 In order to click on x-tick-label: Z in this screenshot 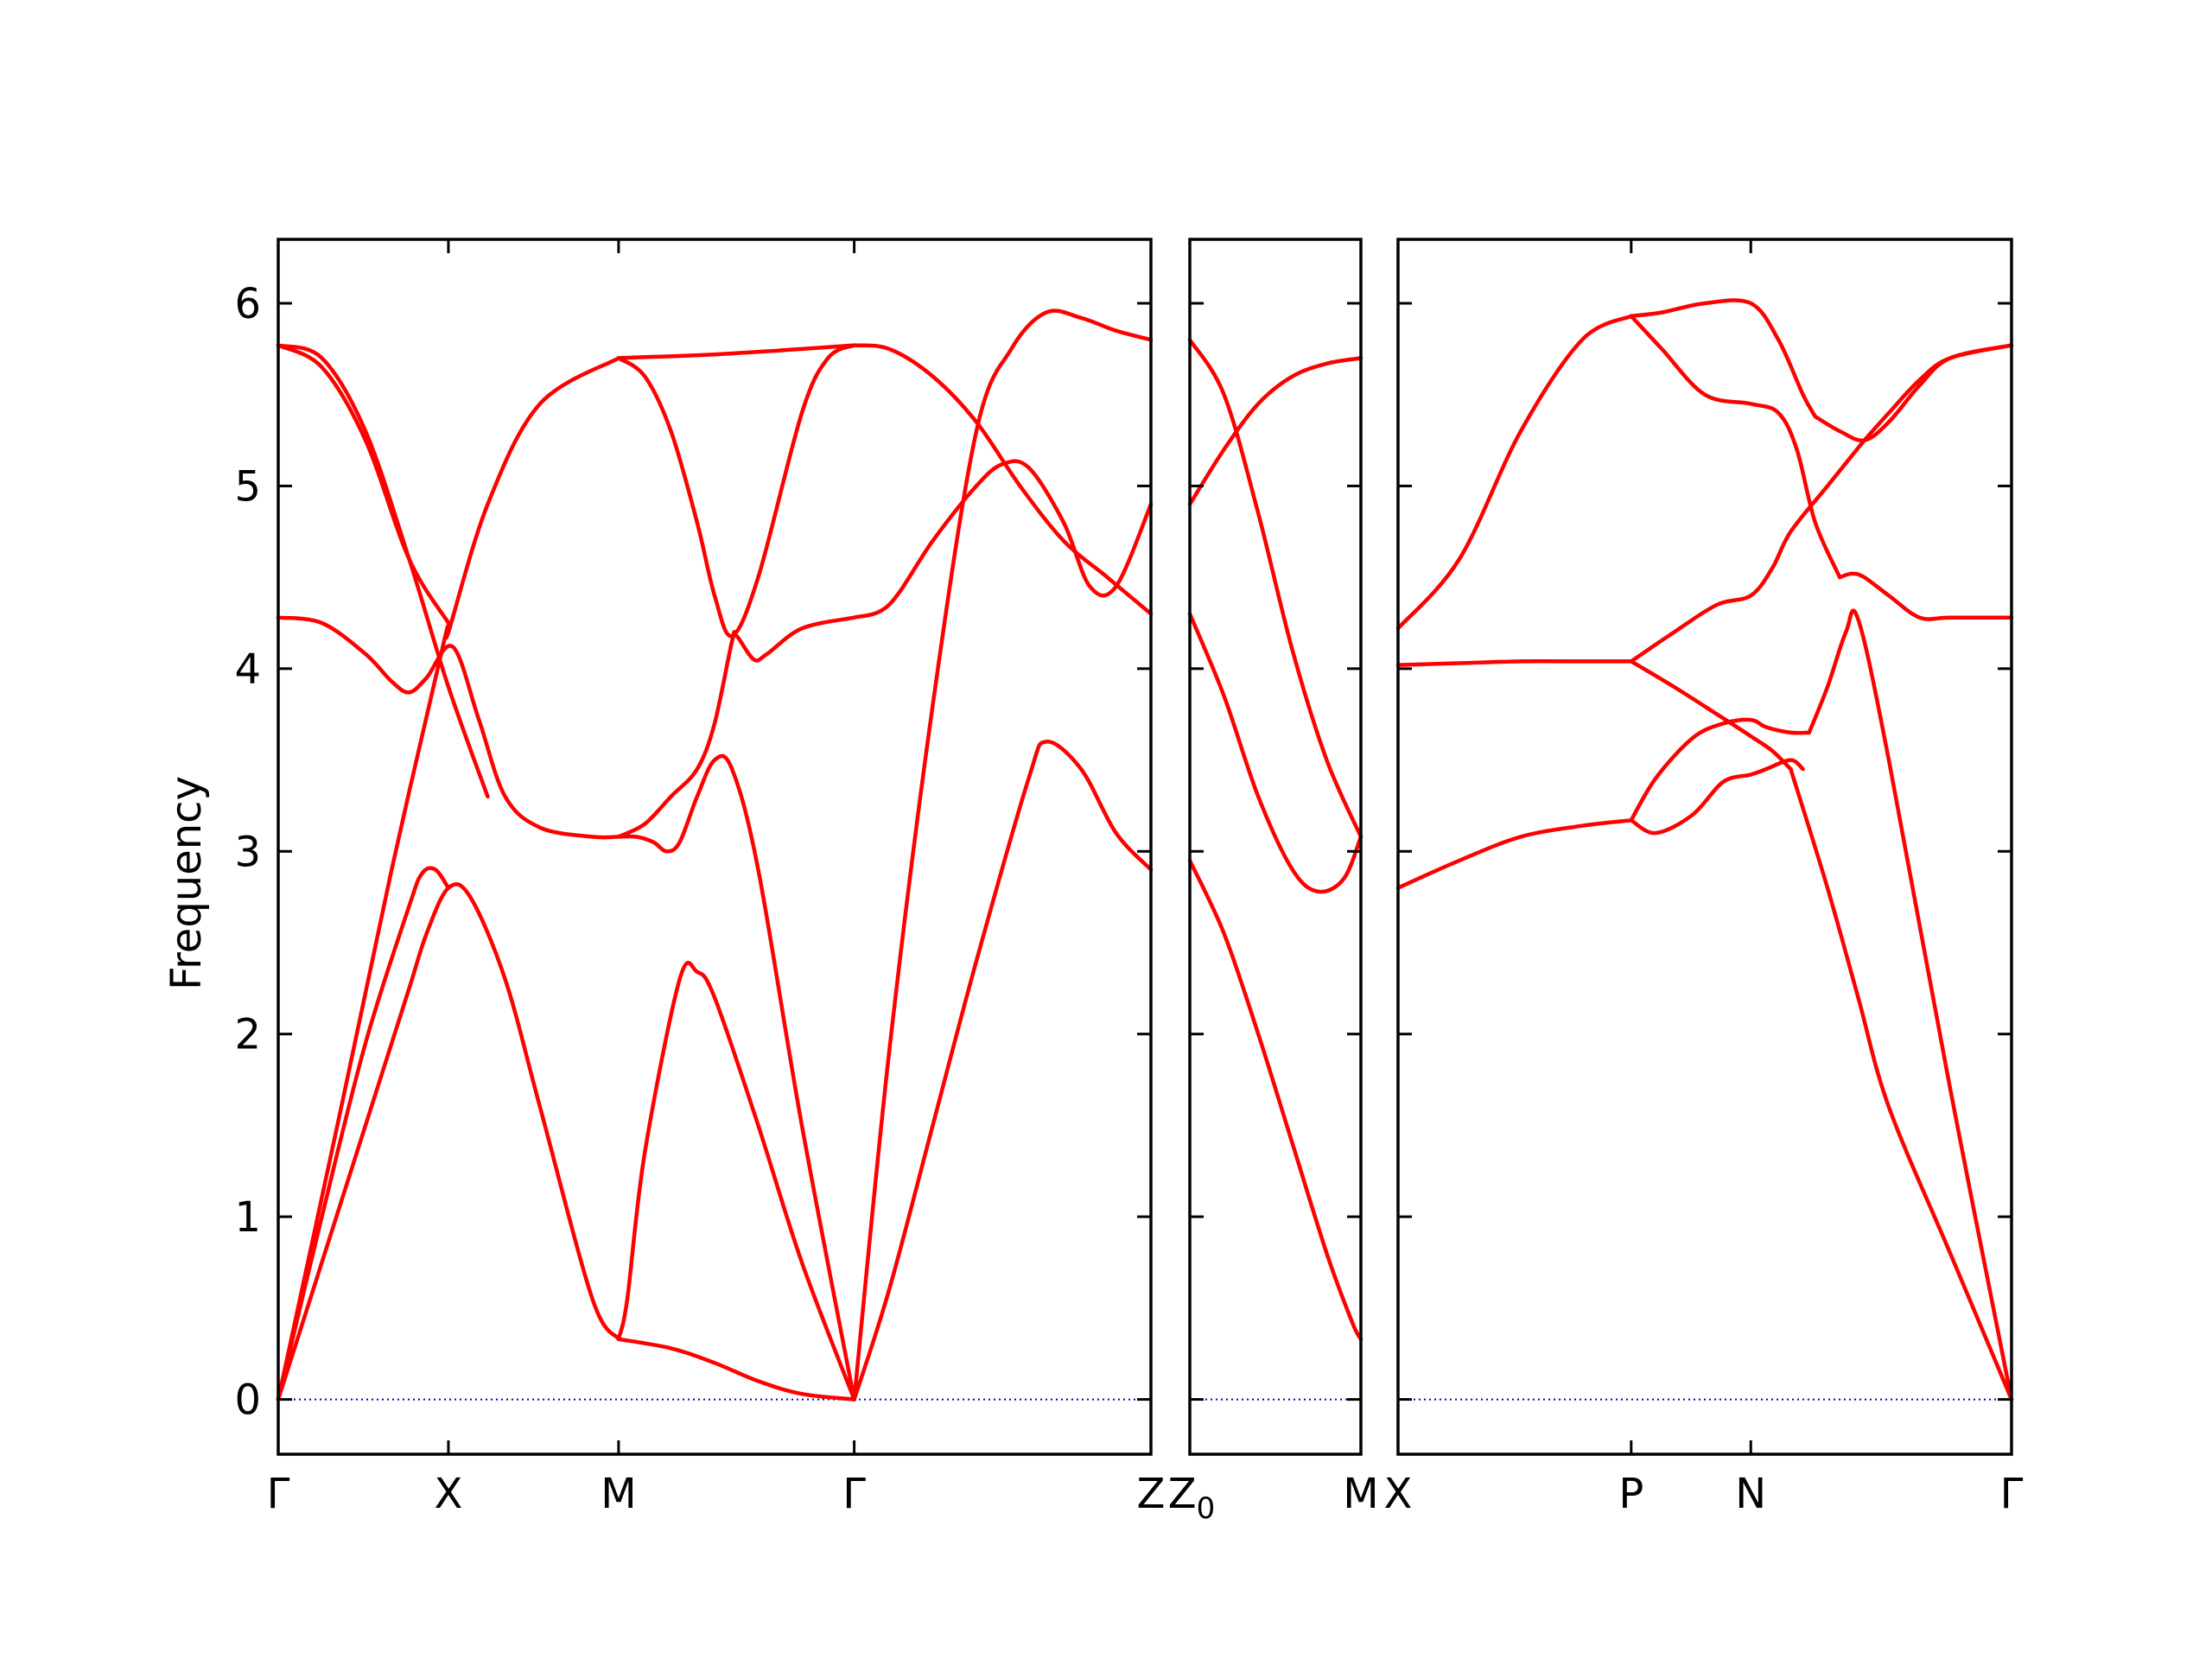, I will do `click(1151, 1494)`.